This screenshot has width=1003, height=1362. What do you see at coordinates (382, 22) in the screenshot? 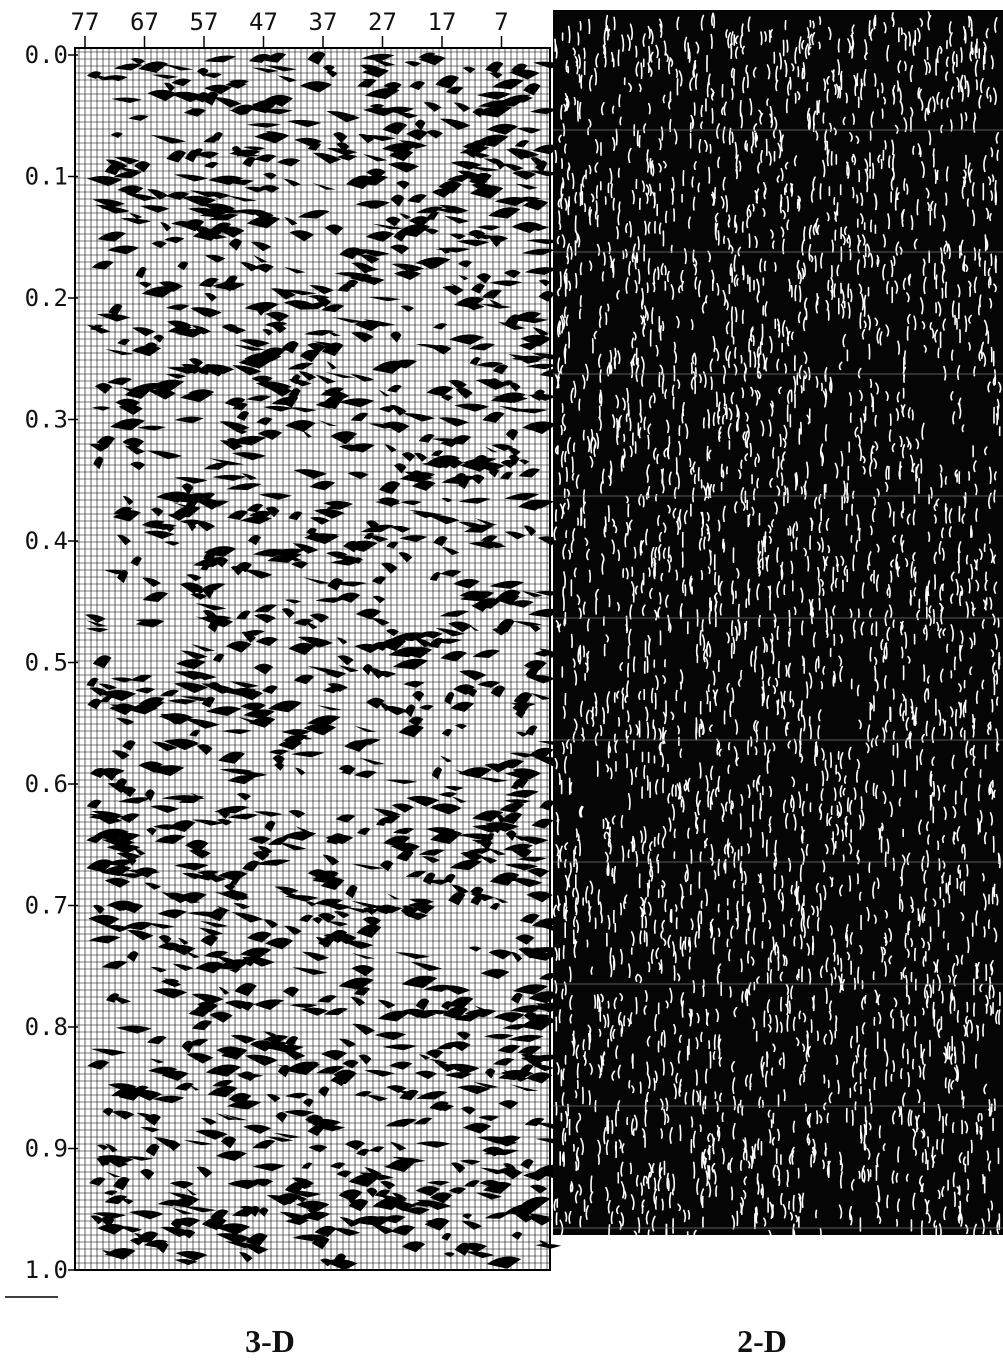
I see `top-tick-label: 27` at bounding box center [382, 22].